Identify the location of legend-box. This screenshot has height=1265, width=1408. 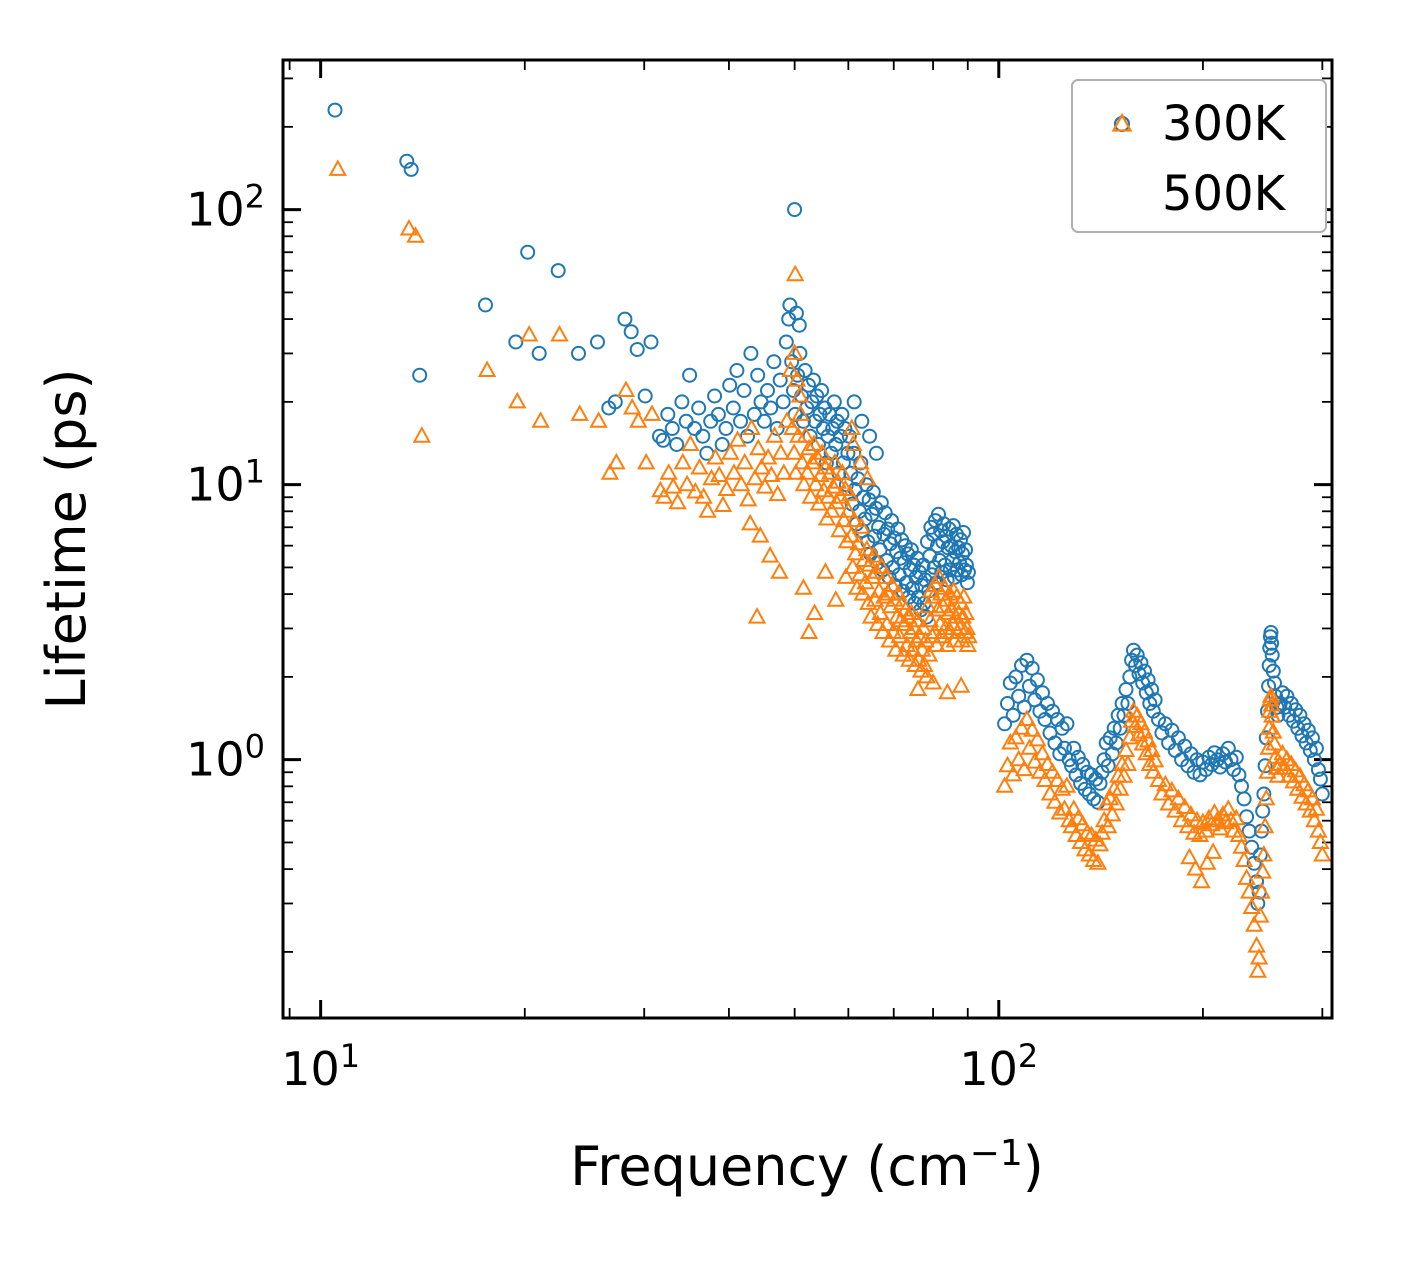
(1199, 156).